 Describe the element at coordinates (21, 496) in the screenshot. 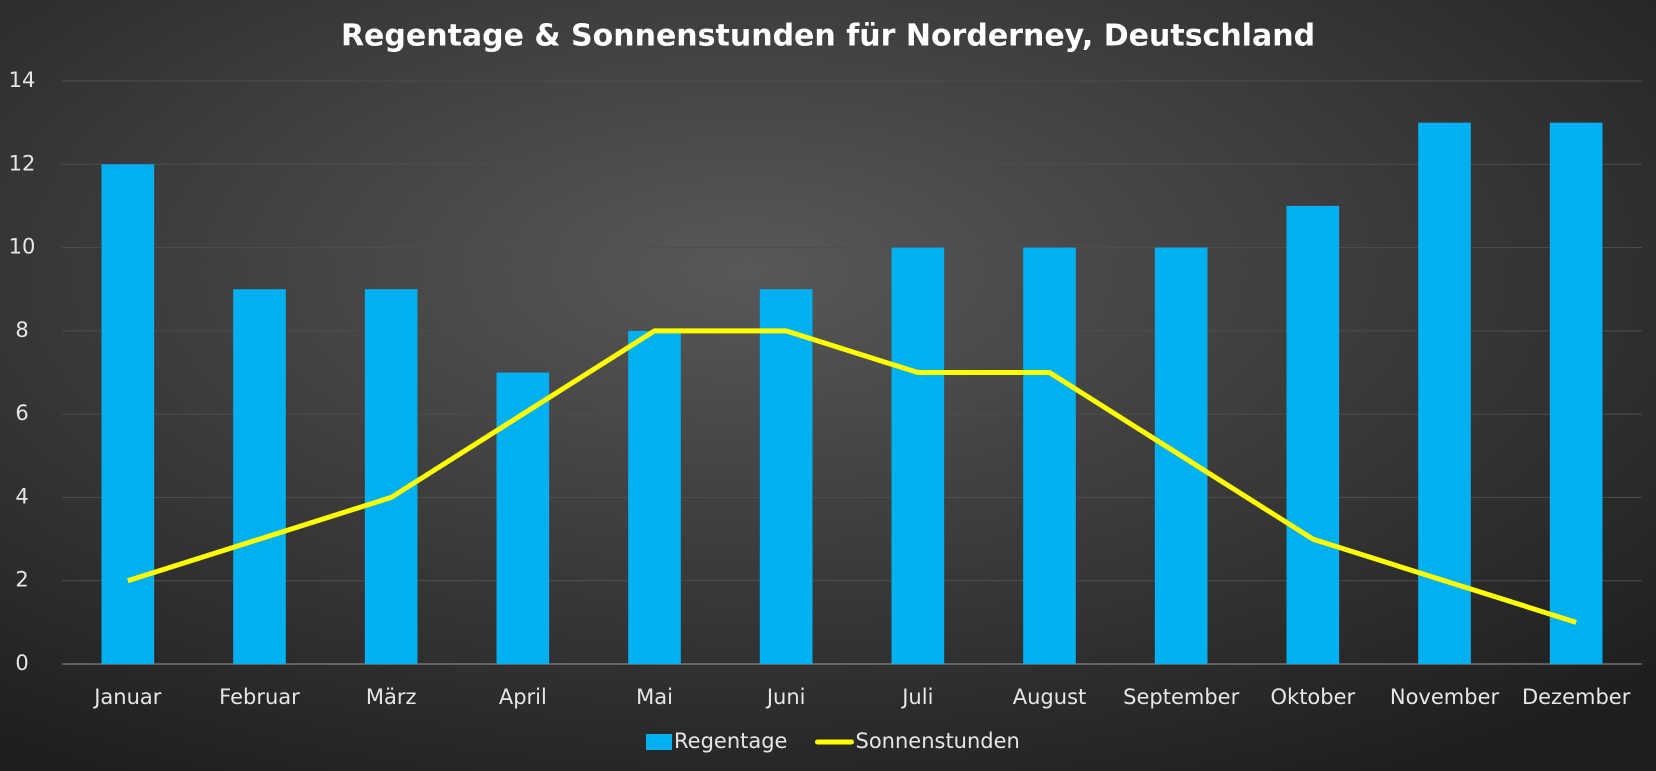

I see `y-tick-label: 4` at that location.